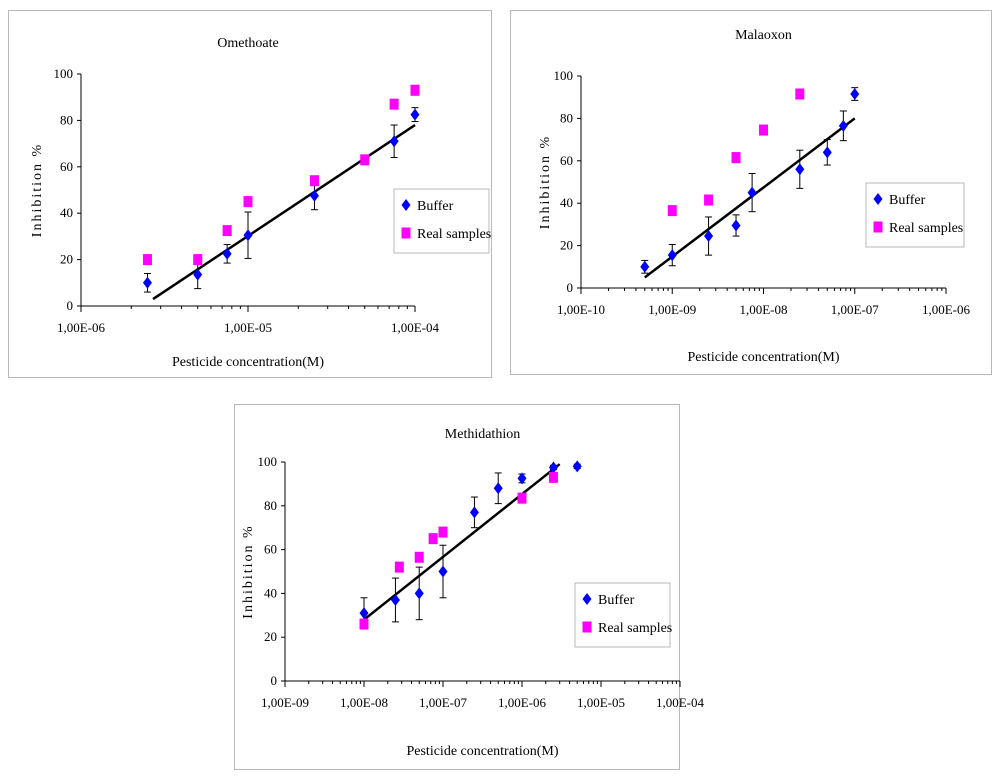 This screenshot has width=1000, height=778. I want to click on chart-title: Methidathion, so click(482, 434).